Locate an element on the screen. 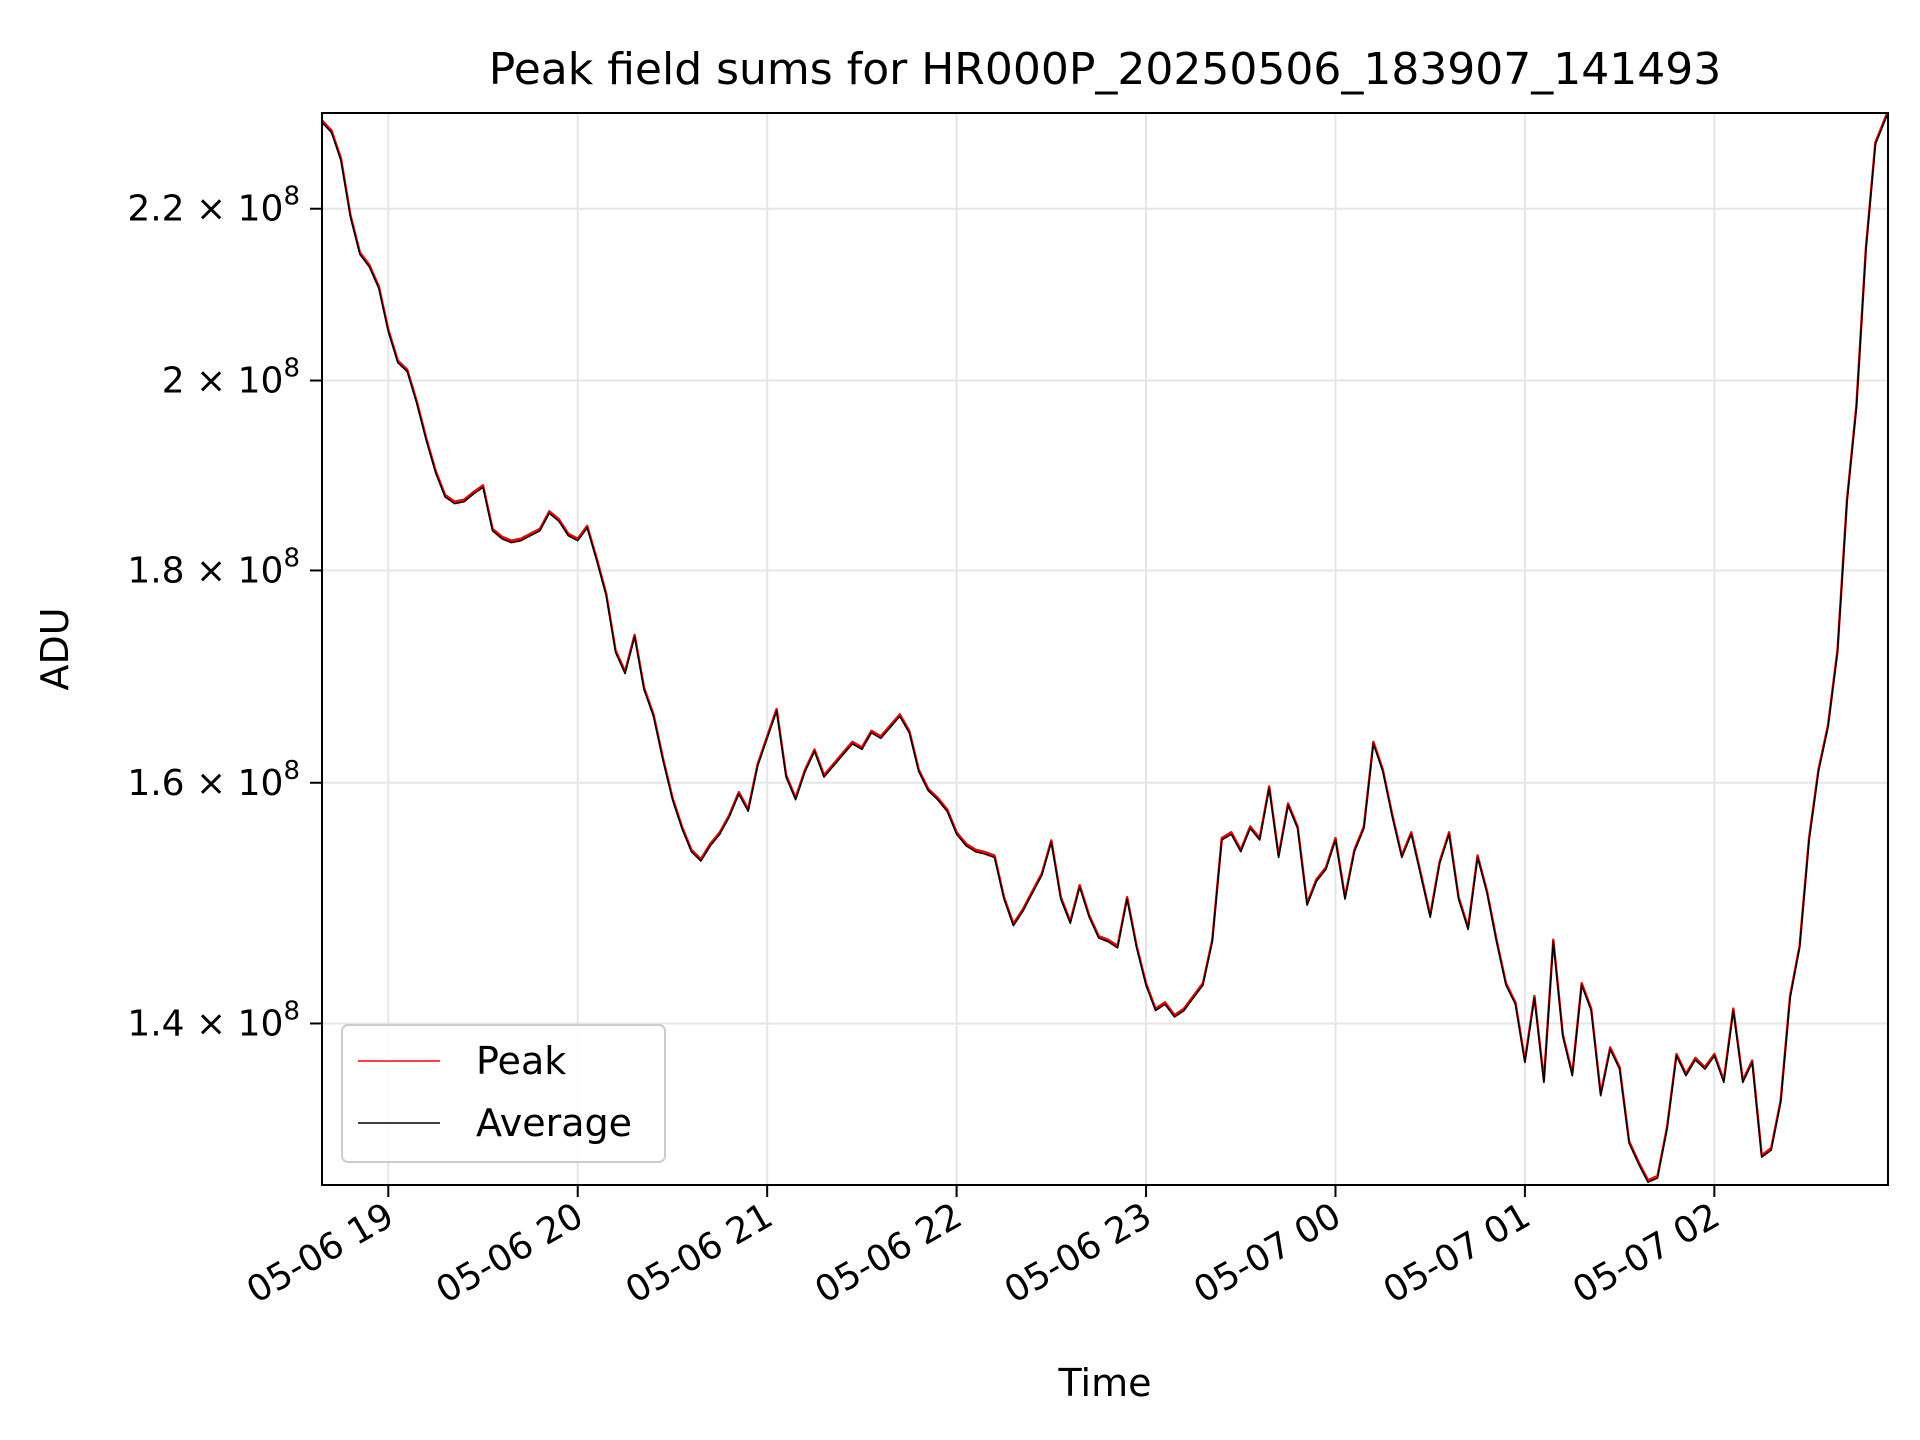 This screenshot has width=1920, height=1440. y-tick-label: 1.8 × 108 is located at coordinates (213, 567).